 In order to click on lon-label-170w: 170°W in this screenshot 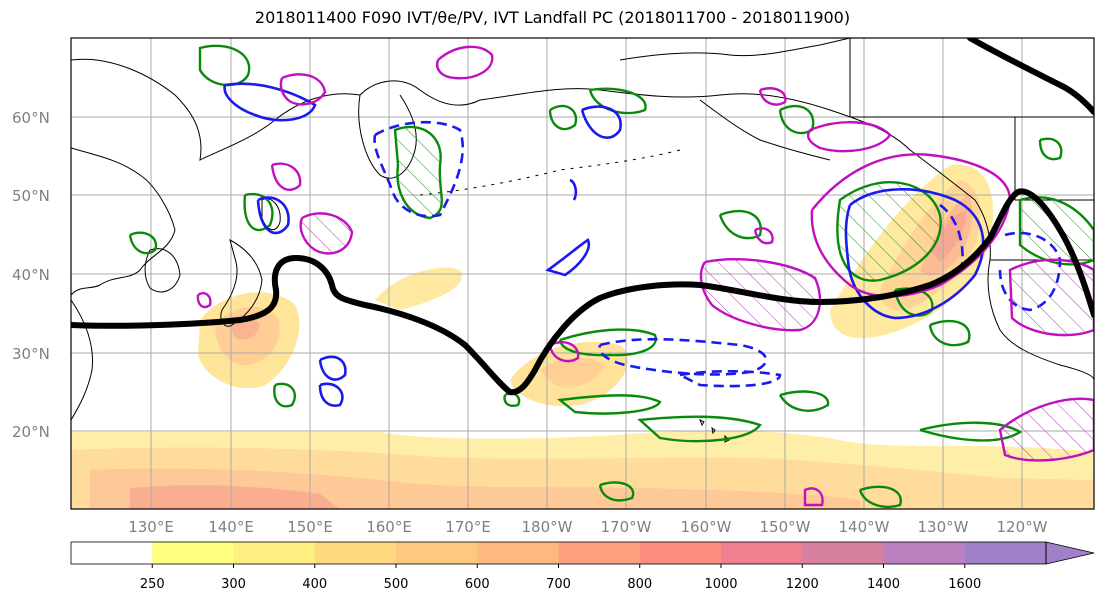, I will do `click(626, 527)`.